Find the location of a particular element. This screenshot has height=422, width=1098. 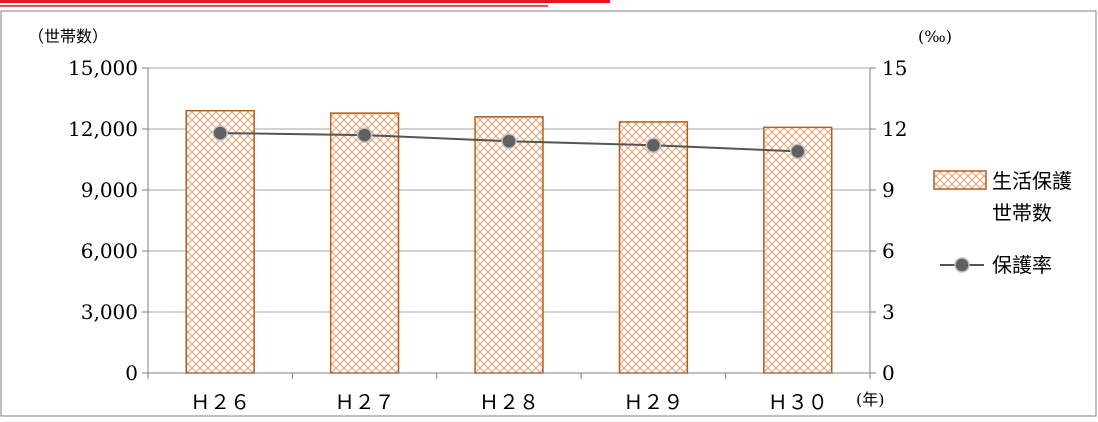

y-left-tick-label: 9,000 is located at coordinates (109, 190).